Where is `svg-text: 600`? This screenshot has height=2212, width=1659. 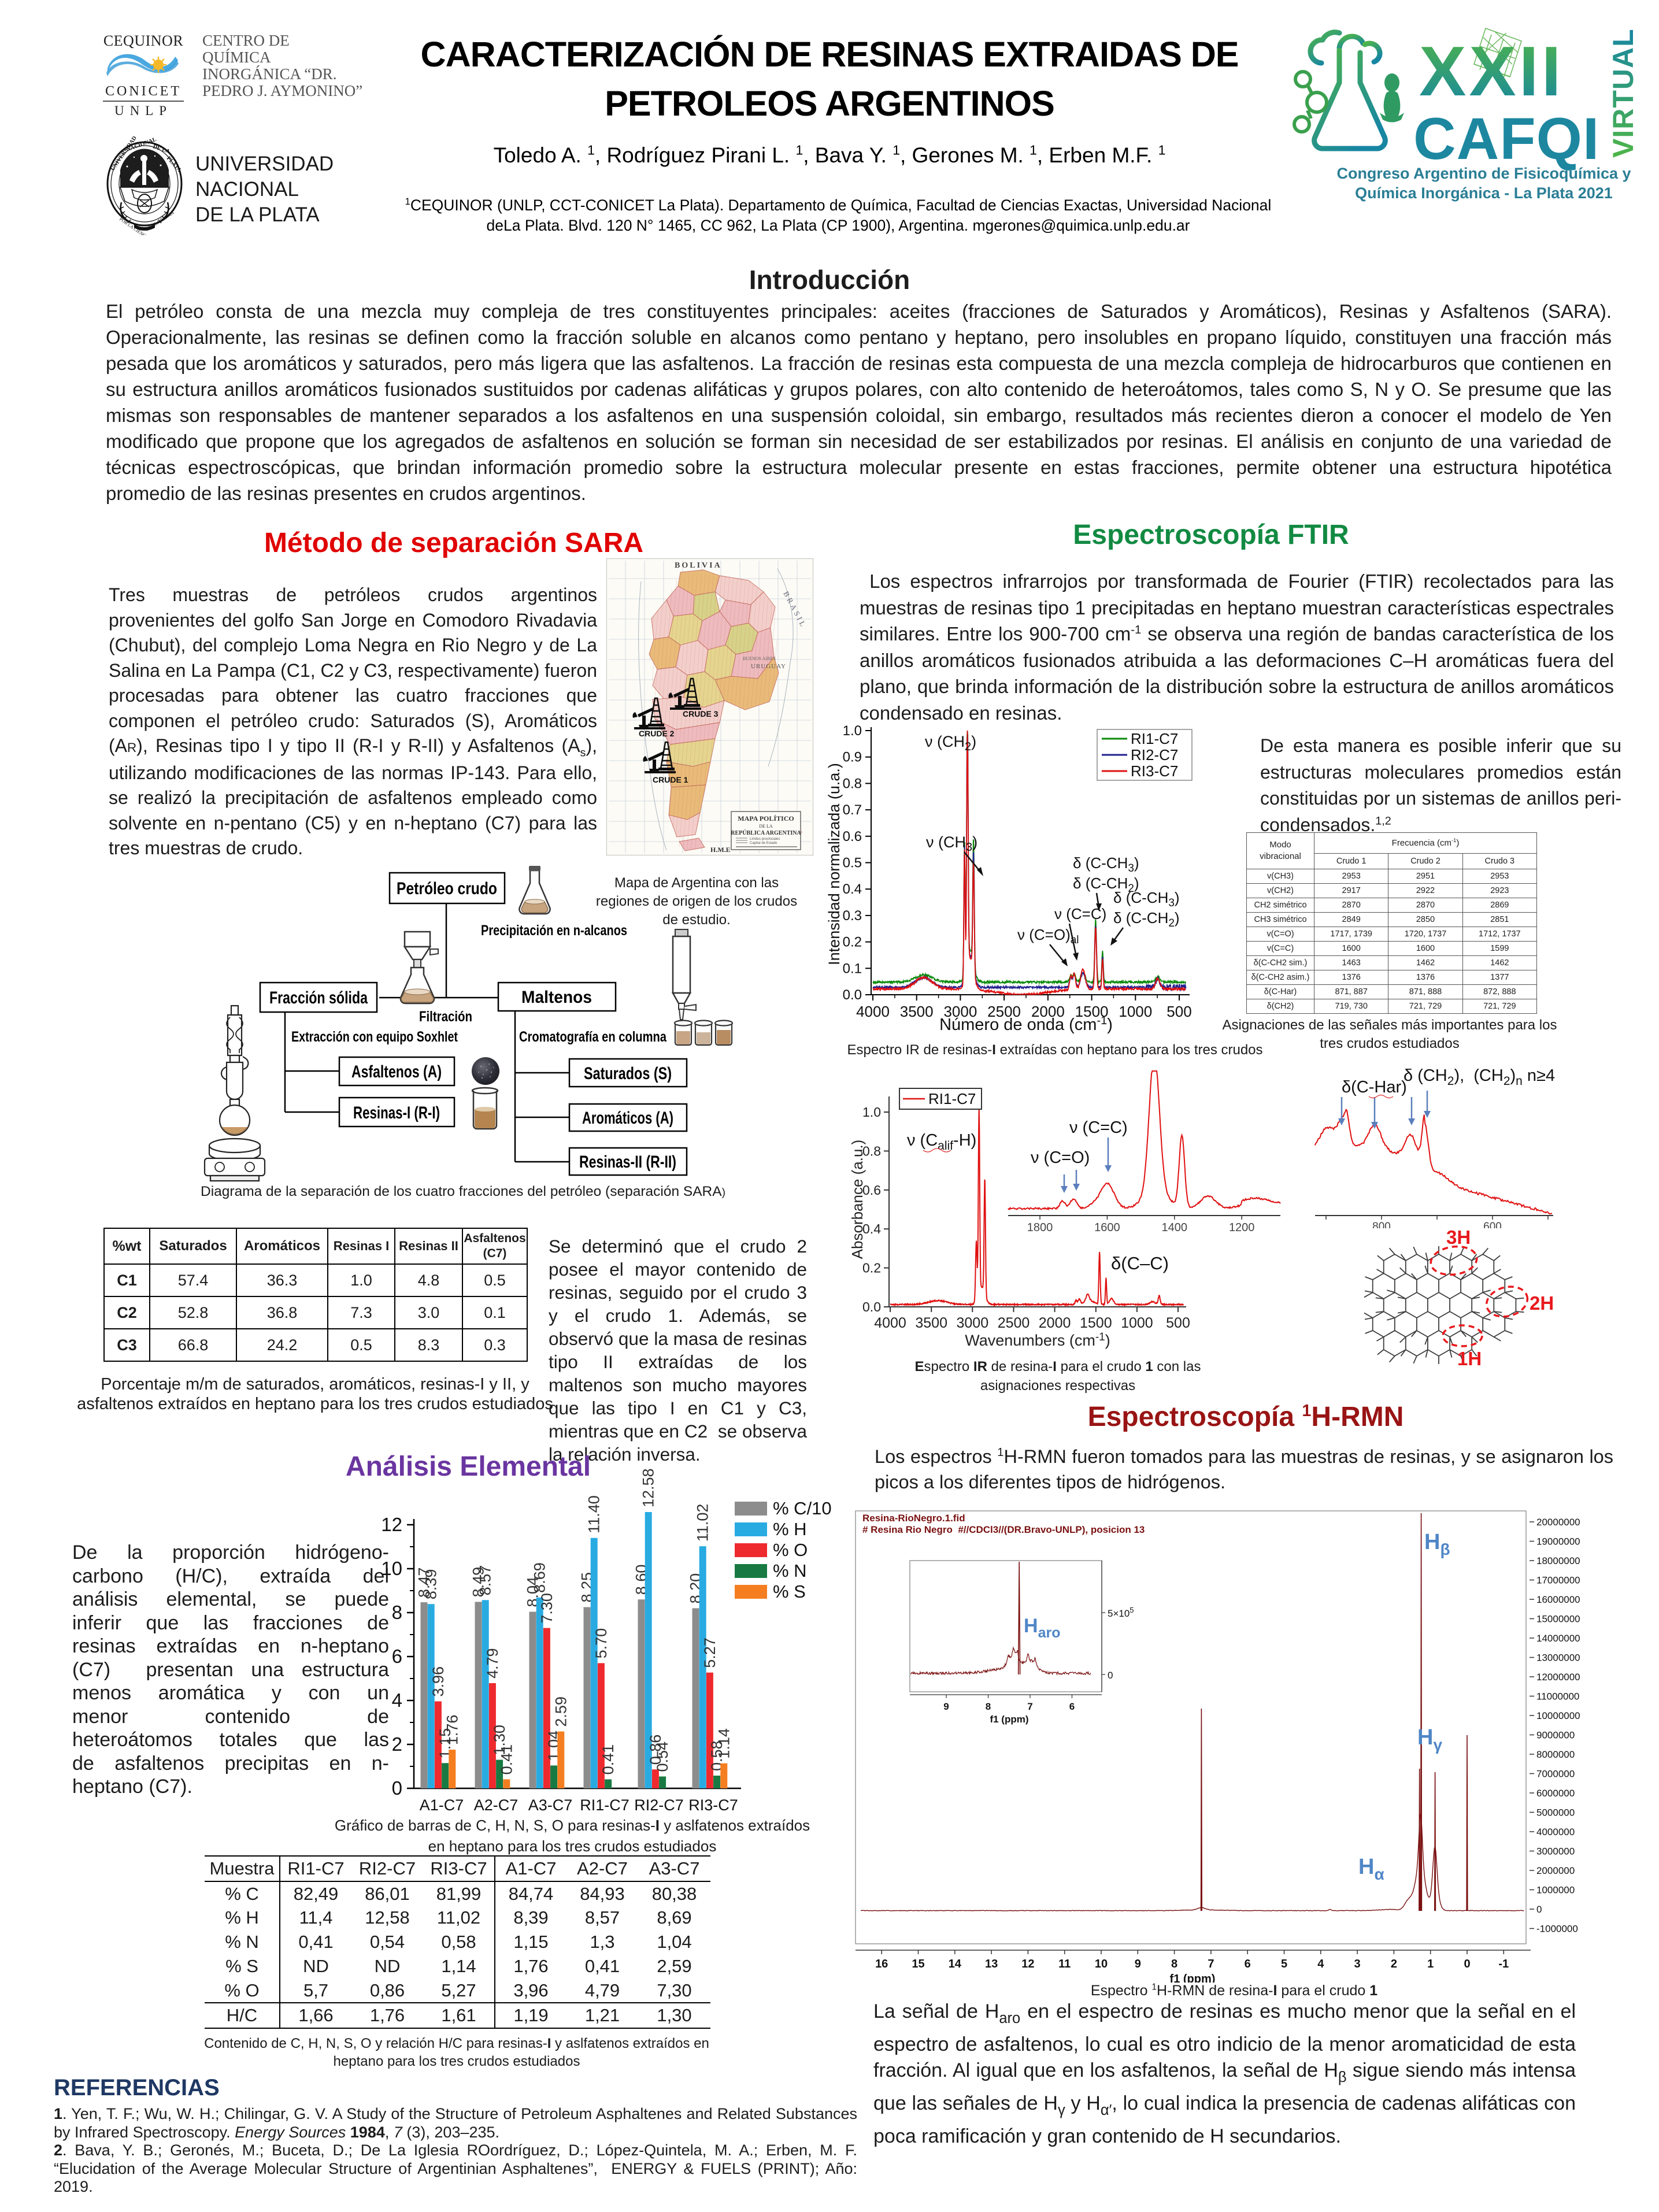
svg-text: 600 is located at coordinates (1492, 1224).